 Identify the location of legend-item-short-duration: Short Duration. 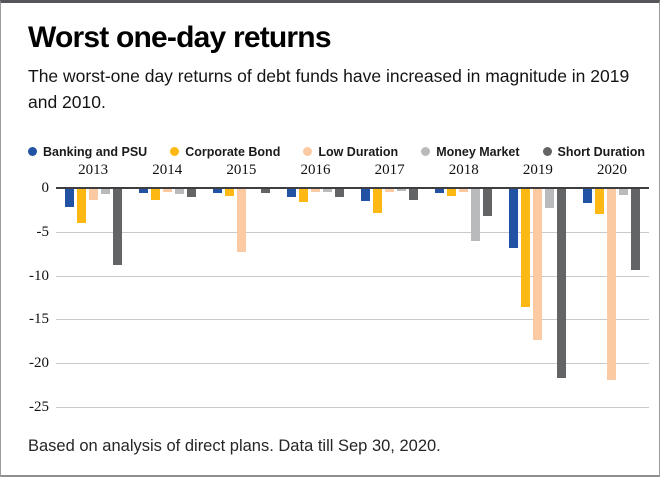
(594, 151).